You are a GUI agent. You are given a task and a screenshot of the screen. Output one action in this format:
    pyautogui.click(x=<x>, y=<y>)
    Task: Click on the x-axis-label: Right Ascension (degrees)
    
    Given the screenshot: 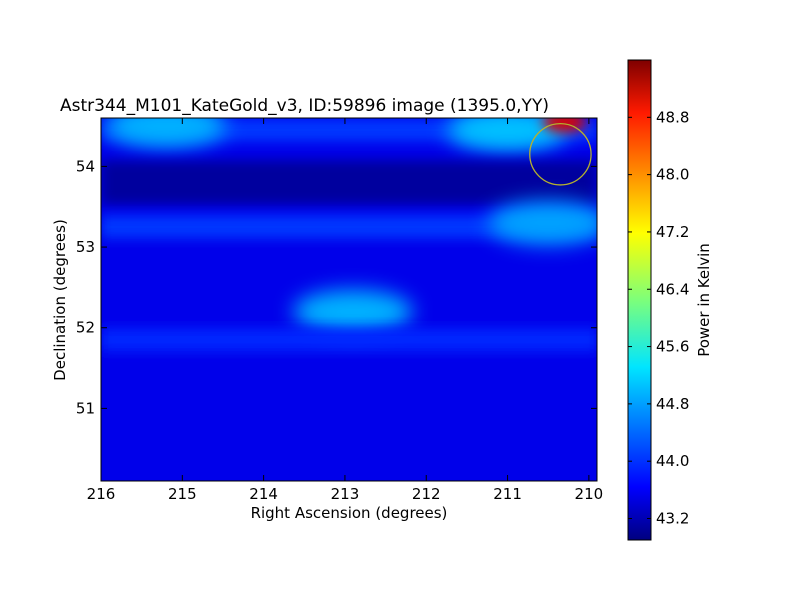 What is the action you would take?
    pyautogui.click(x=349, y=513)
    